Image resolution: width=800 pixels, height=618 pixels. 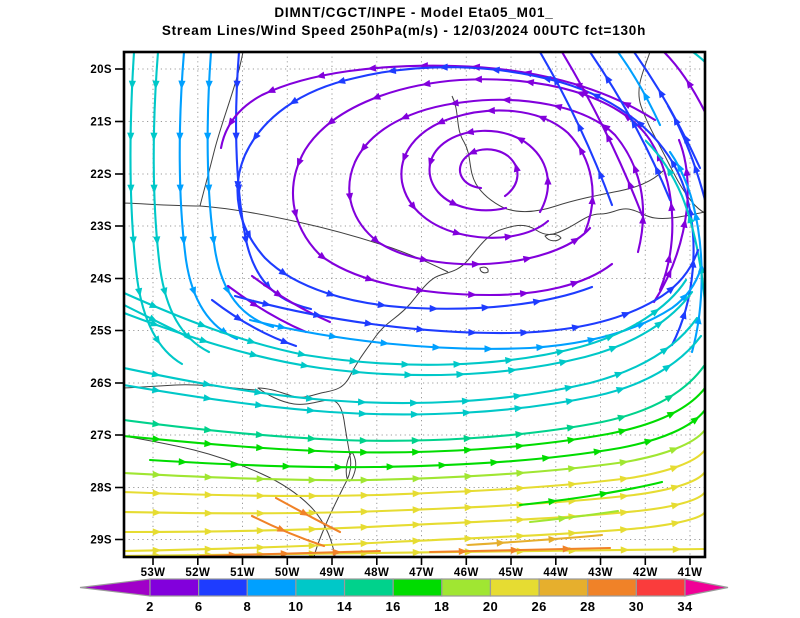 I want to click on colorbar-value: 8, so click(x=247, y=606).